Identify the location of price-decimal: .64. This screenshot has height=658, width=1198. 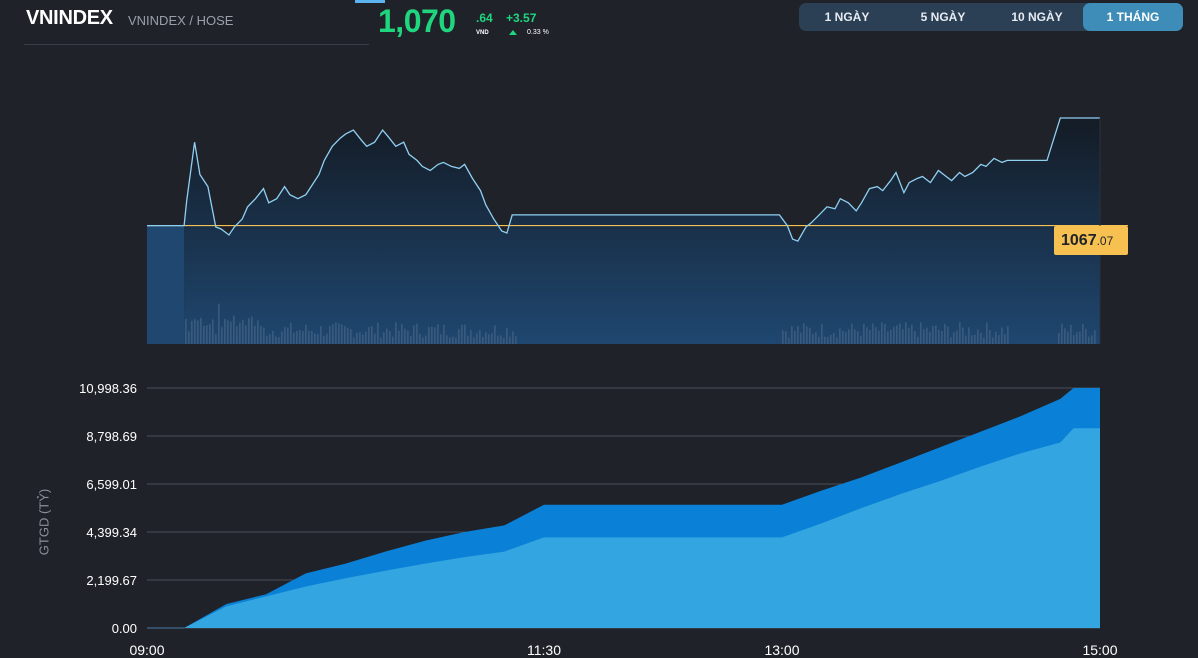
(484, 18).